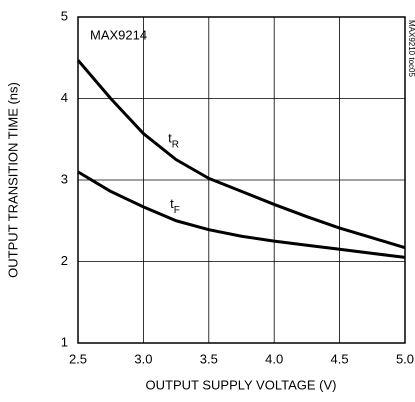  Describe the element at coordinates (64, 97) in the screenshot. I see `y-tick-label: 4` at that location.